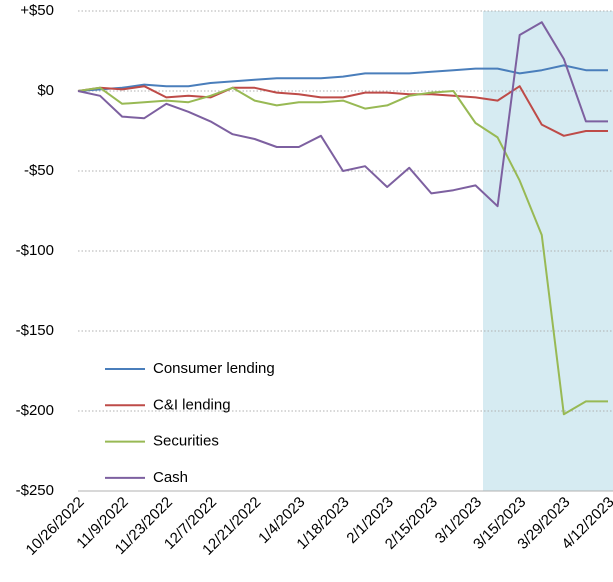 Image resolution: width=613 pixels, height=582 pixels. I want to click on y-tick-label: -$50, so click(39, 170).